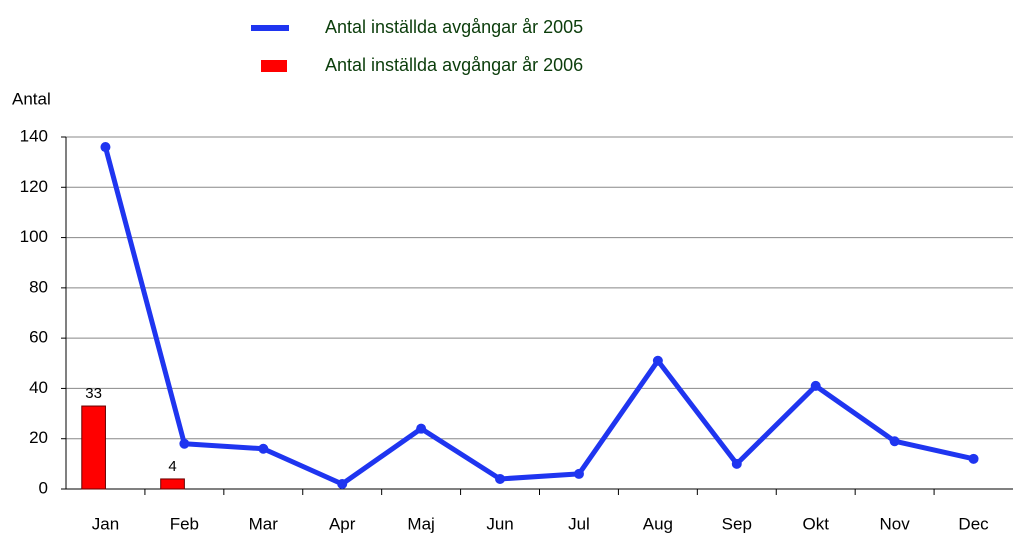 Image resolution: width=1016 pixels, height=536 pixels. What do you see at coordinates (43, 487) in the screenshot?
I see `y-tick-label: 0` at bounding box center [43, 487].